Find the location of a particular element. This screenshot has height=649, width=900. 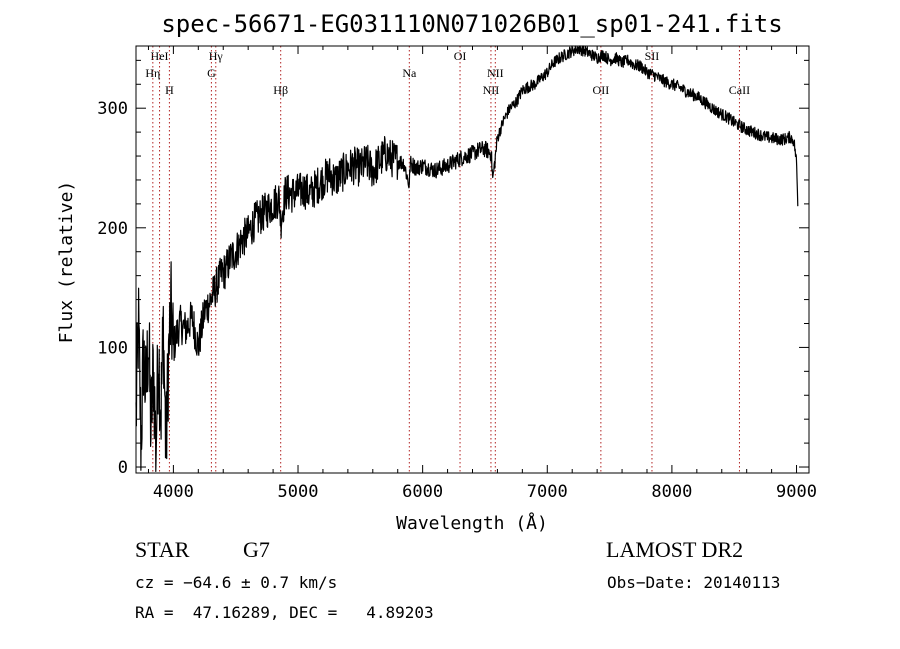

spectral-line-label: CaII is located at coordinates (739, 90).